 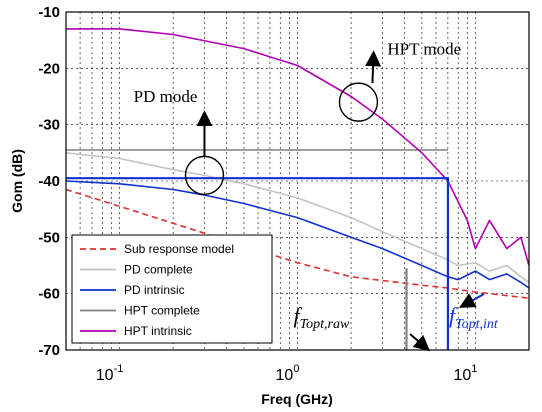 I want to click on y-axis-label: Gom (dB), so click(x=17, y=181).